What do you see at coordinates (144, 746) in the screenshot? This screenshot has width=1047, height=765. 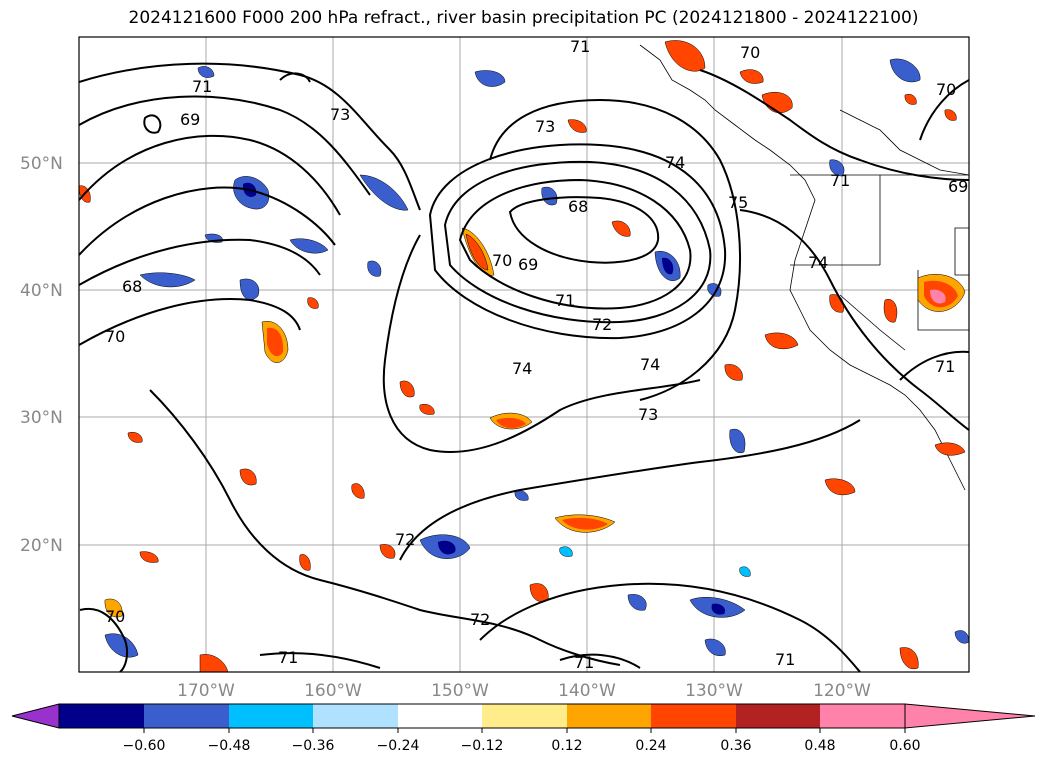 I see `colorbar-tick-label: −0.60` at bounding box center [144, 746].